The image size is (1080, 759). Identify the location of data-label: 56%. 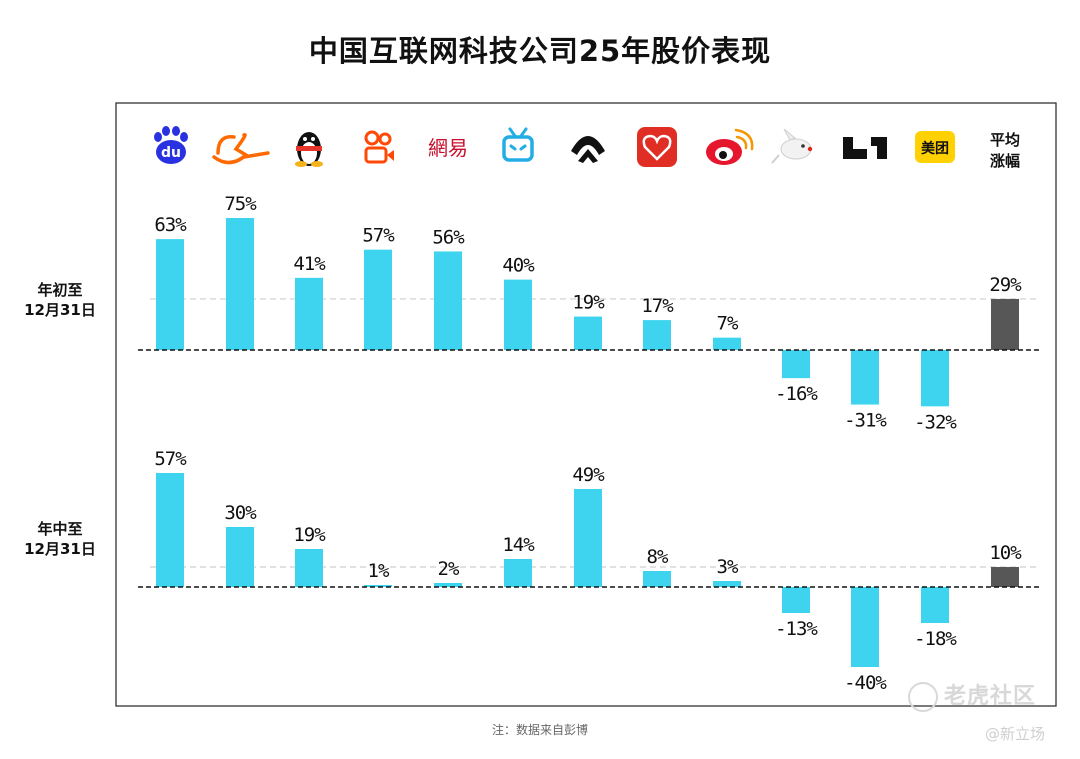
(448, 237).